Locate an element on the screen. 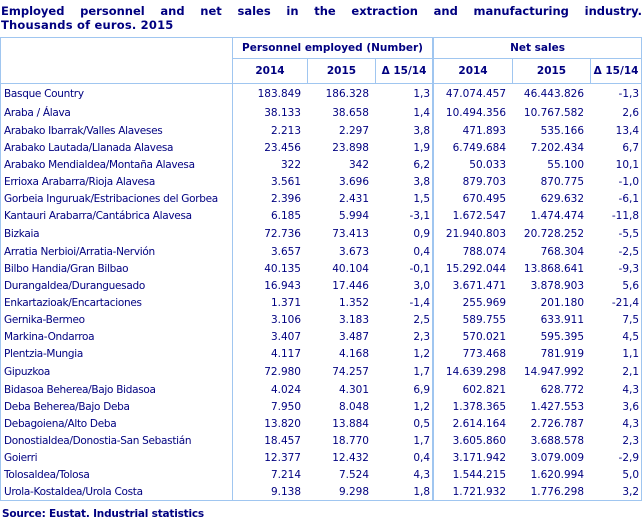 Image resolution: width=643 pixels, height=523 pixels. cell-value: 3.878.903 is located at coordinates (557, 285).